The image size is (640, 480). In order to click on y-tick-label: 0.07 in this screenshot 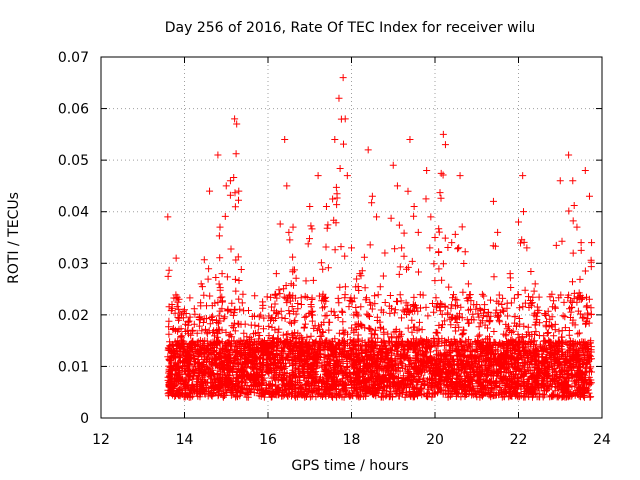, I will do `click(73, 58)`.